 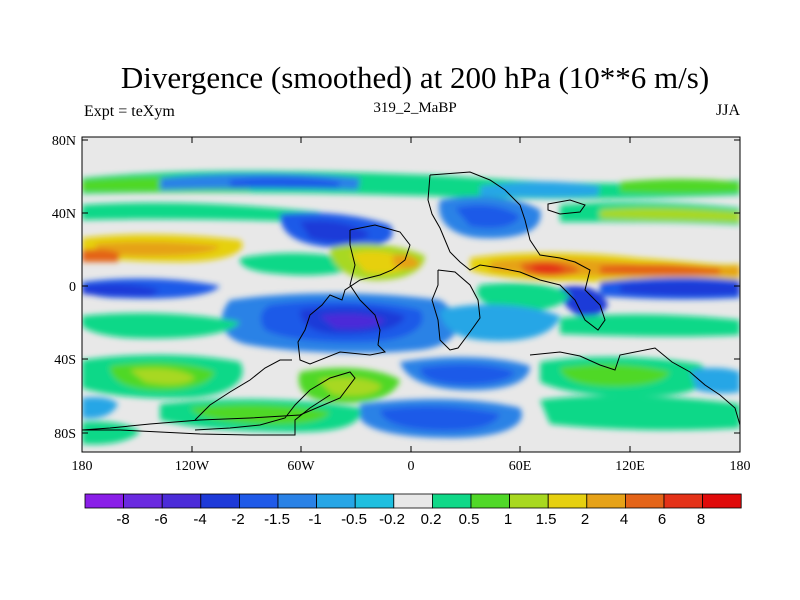 I want to click on colorbar-label: -4, so click(x=199, y=519).